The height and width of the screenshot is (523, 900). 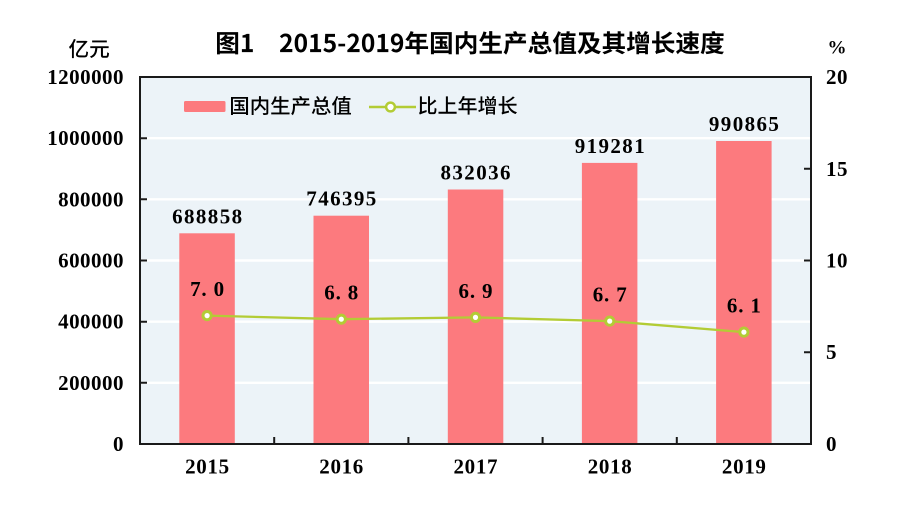 I want to click on svg-text: 800000, so click(x=90, y=199).